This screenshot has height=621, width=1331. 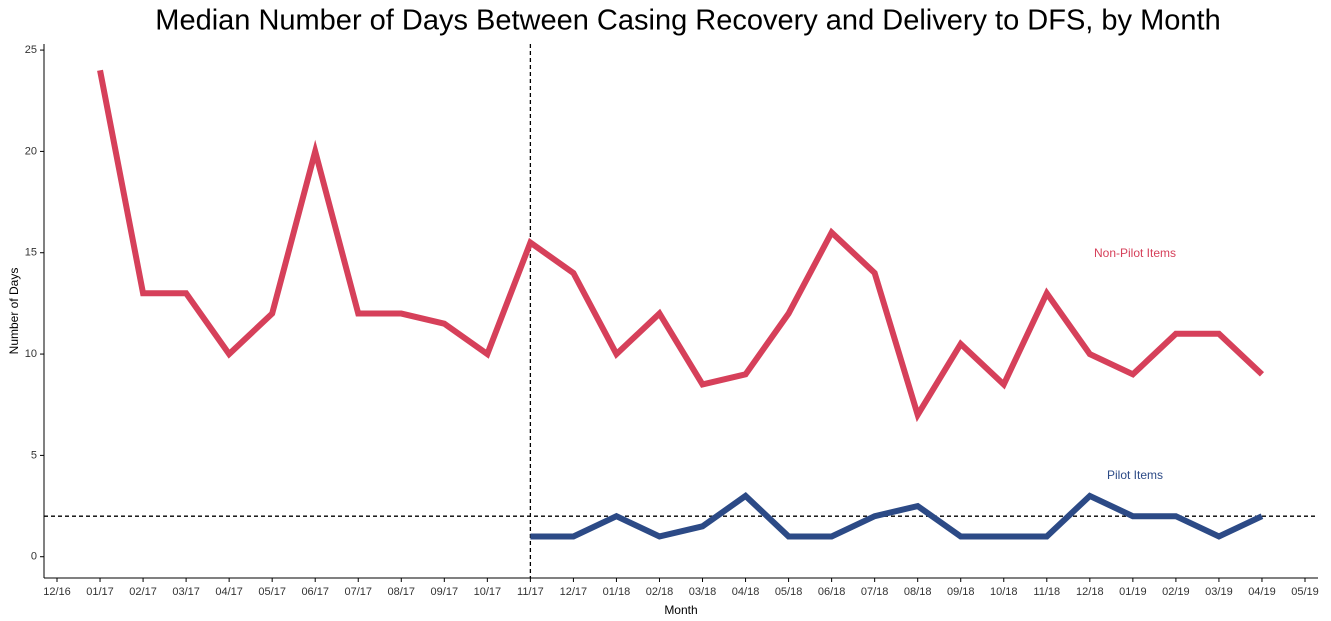 I want to click on y-axis-title: Number of Days, so click(x=14, y=311).